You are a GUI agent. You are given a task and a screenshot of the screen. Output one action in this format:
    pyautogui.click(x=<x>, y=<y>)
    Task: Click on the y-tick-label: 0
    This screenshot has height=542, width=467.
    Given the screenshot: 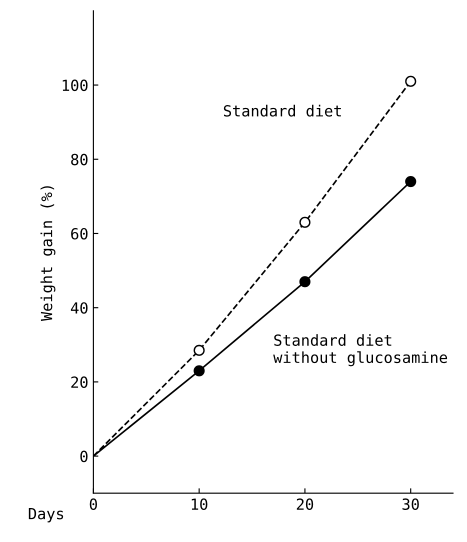 What is the action you would take?
    pyautogui.click(x=84, y=456)
    